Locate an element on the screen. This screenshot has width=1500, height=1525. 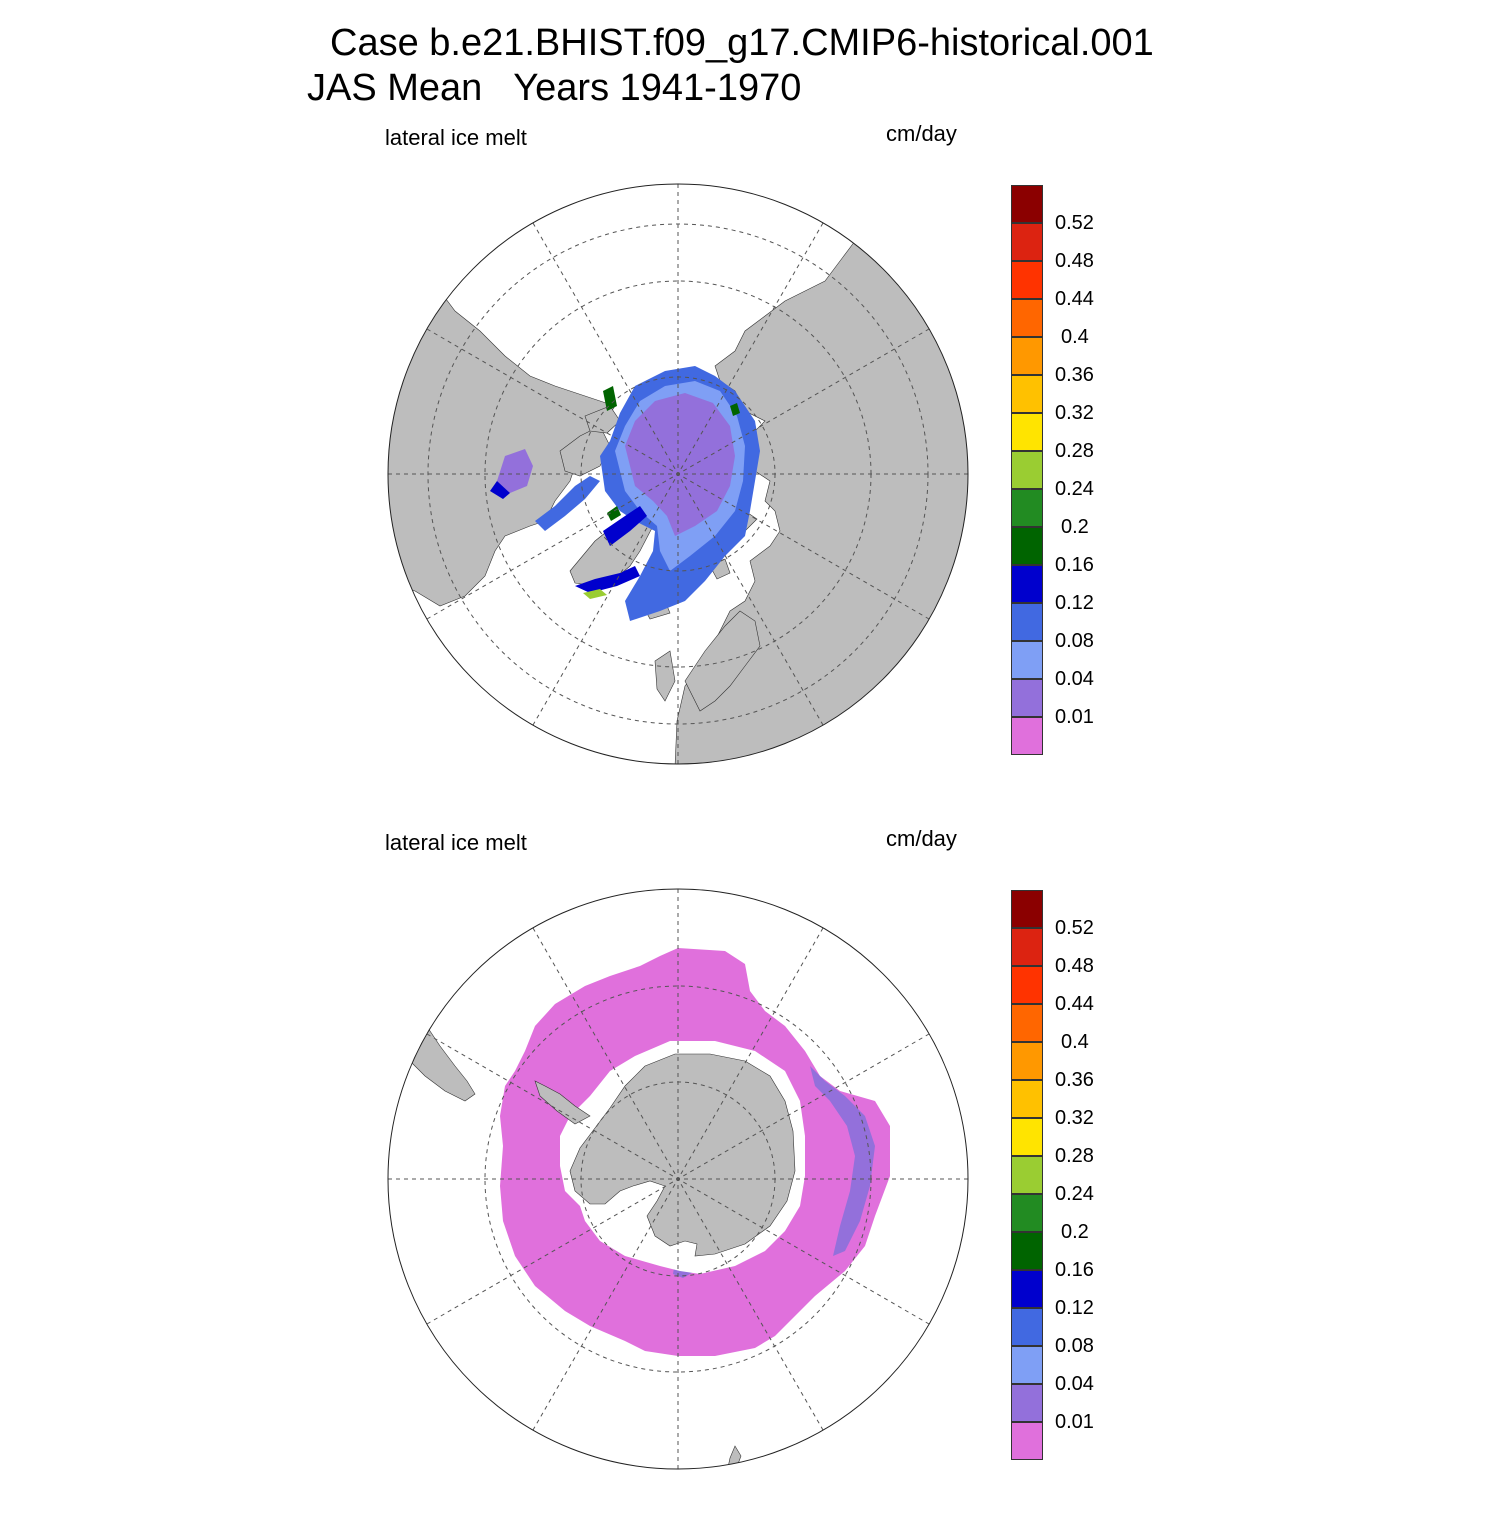
ice-melt-field is located at coordinates (625, 493).